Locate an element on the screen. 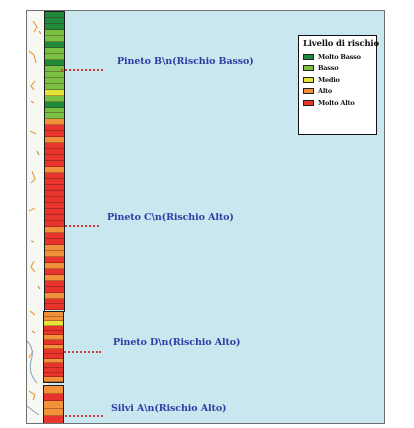 The height and width of the screenshot is (428, 414). legend-item-basso: Basso is located at coordinates (339, 69).